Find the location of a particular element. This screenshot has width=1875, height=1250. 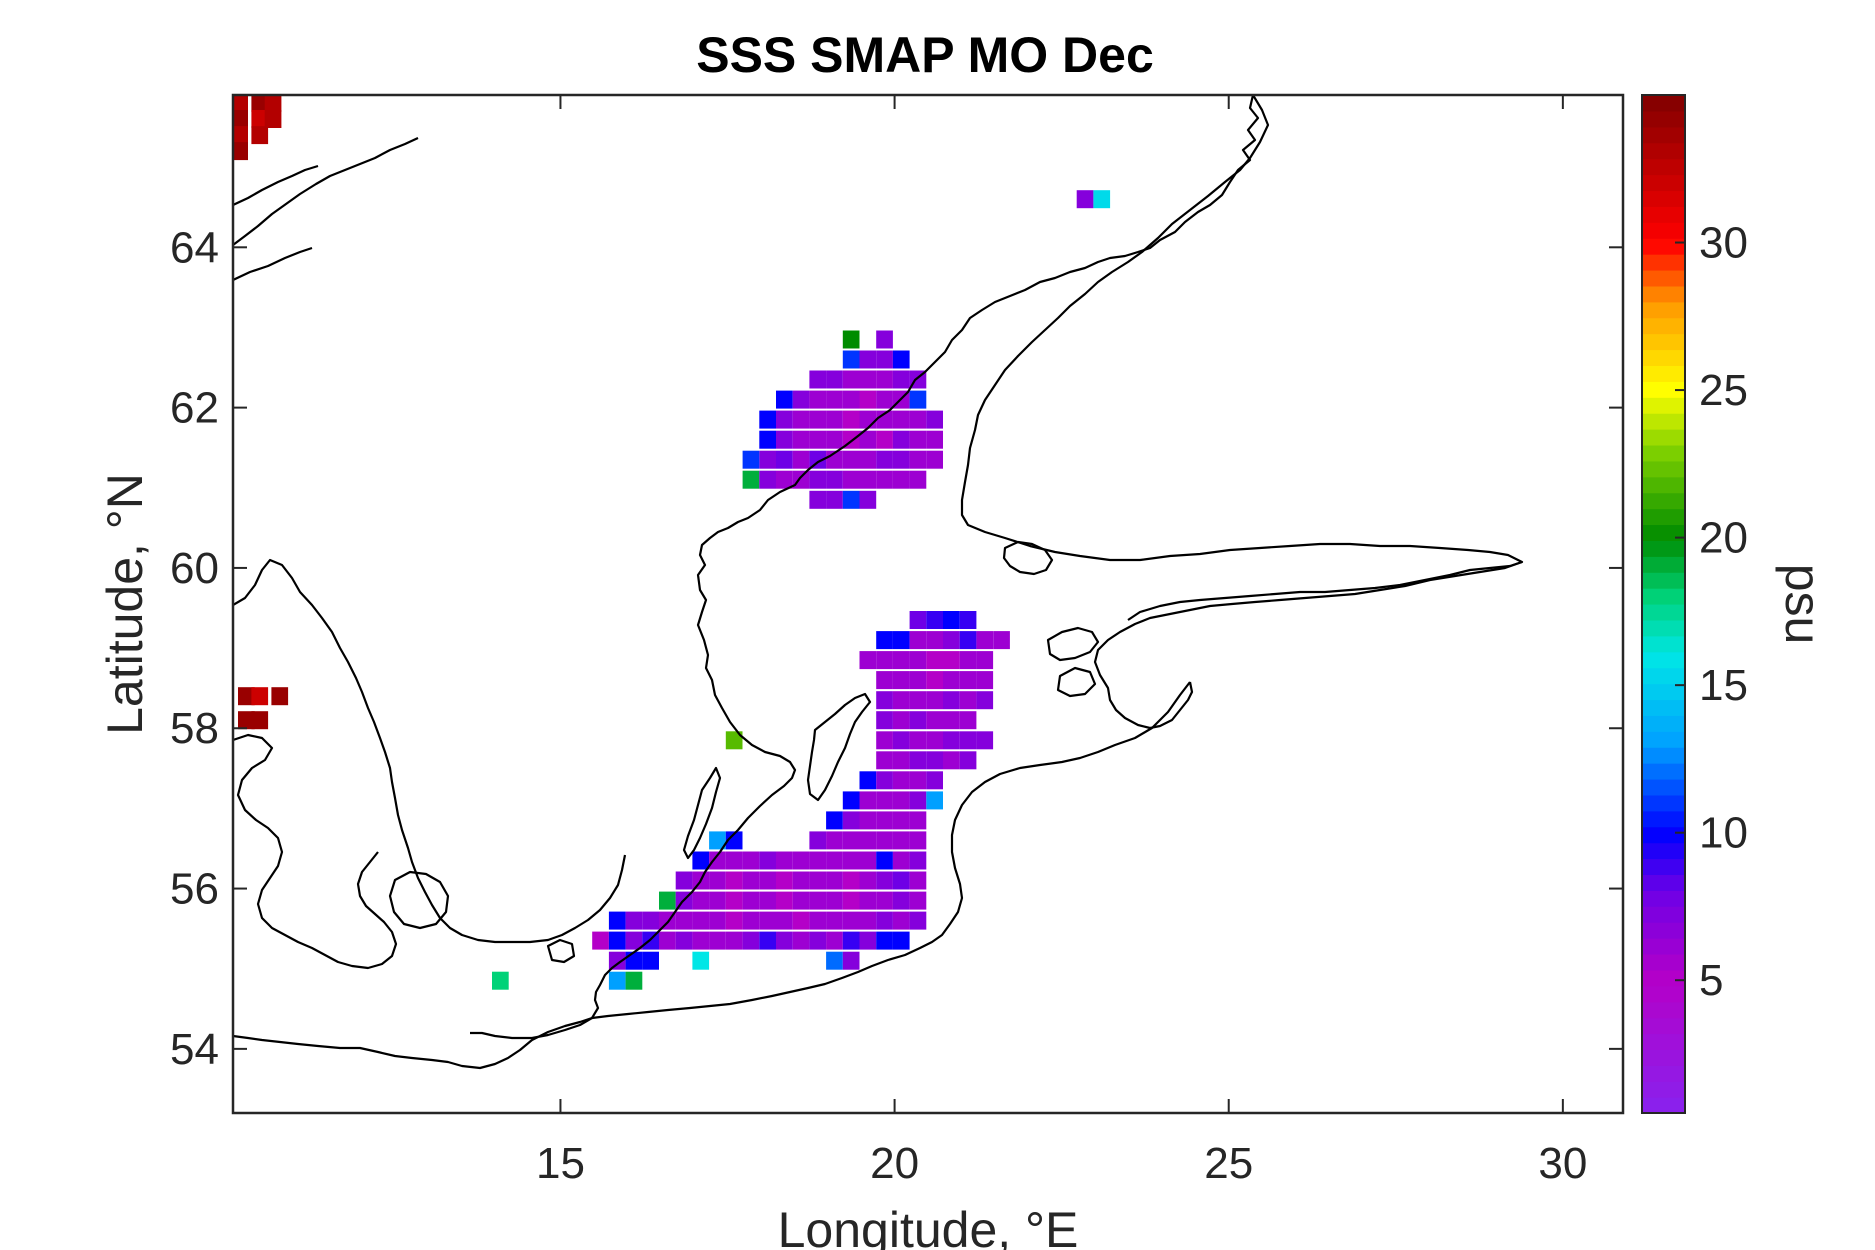

colorbar-tick-label: 5 is located at coordinates (1711, 980).